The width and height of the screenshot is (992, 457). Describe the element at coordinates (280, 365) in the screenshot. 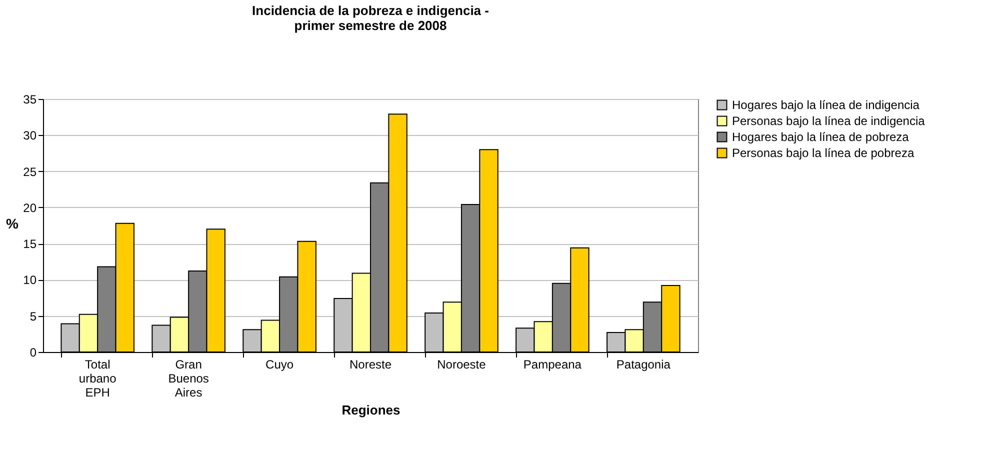

I see `x-tick-label: Cuyo` at that location.